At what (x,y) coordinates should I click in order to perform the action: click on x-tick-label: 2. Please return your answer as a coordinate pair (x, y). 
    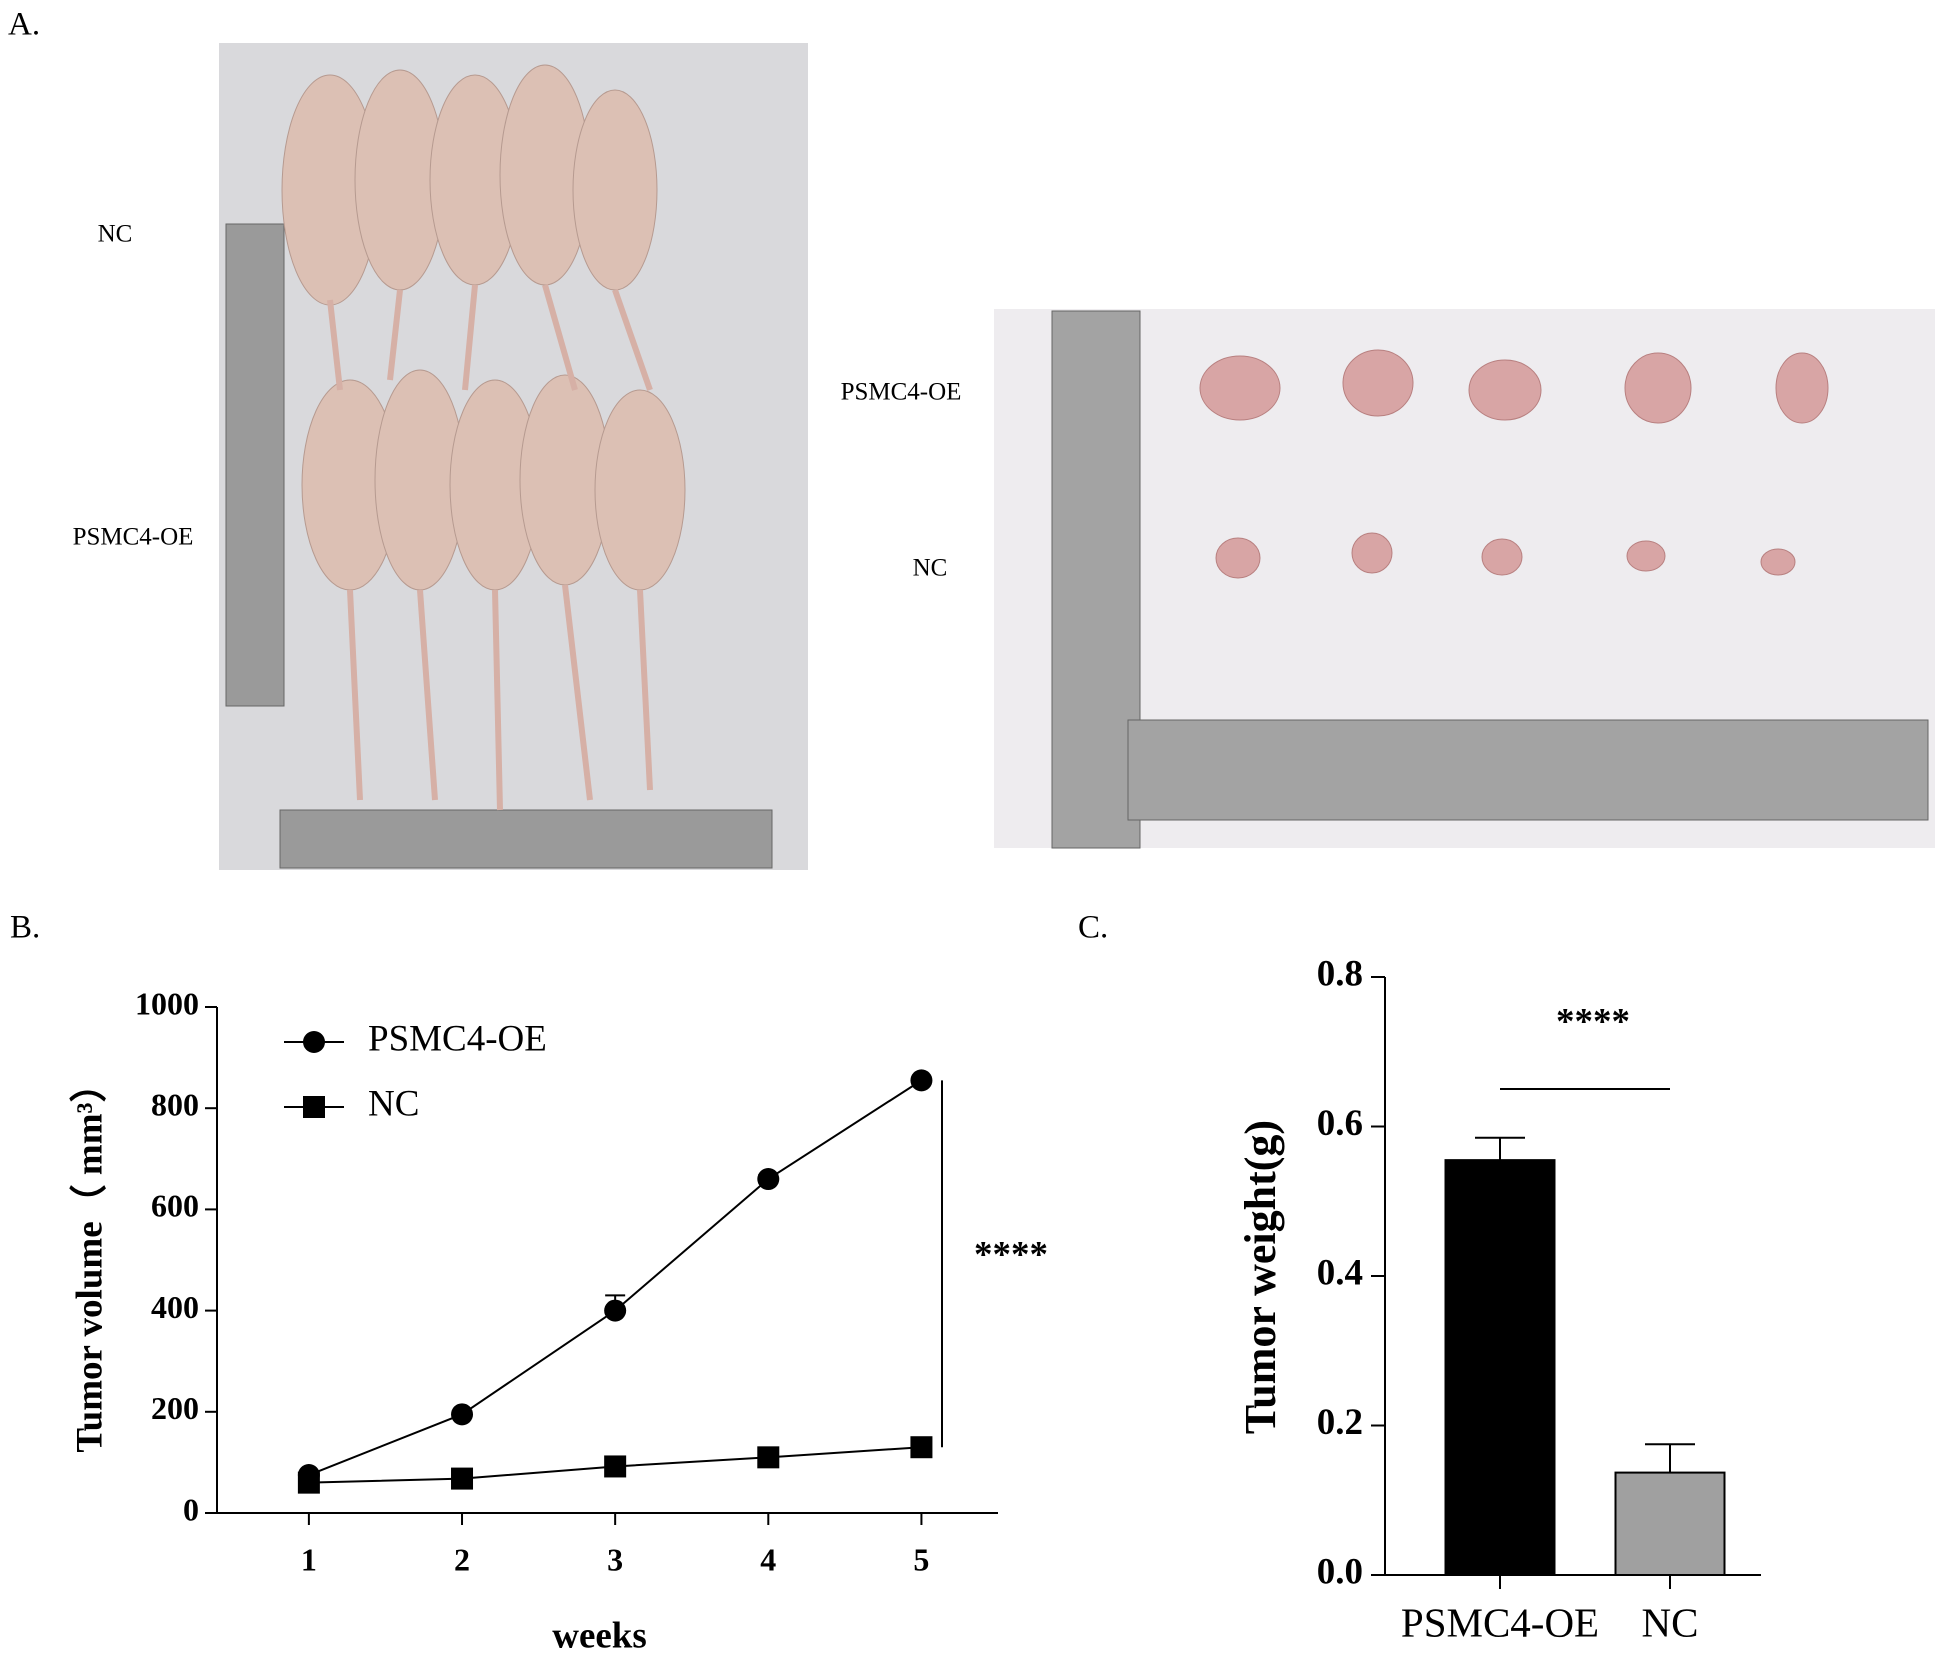
    Looking at the image, I should click on (462, 1559).